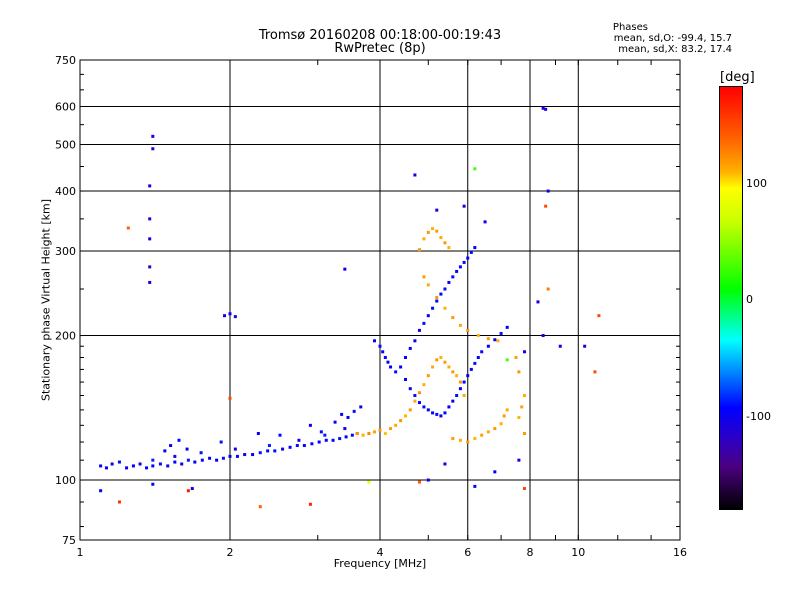  What do you see at coordinates (65, 480) in the screenshot?
I see `y-tick-label: 100` at bounding box center [65, 480].